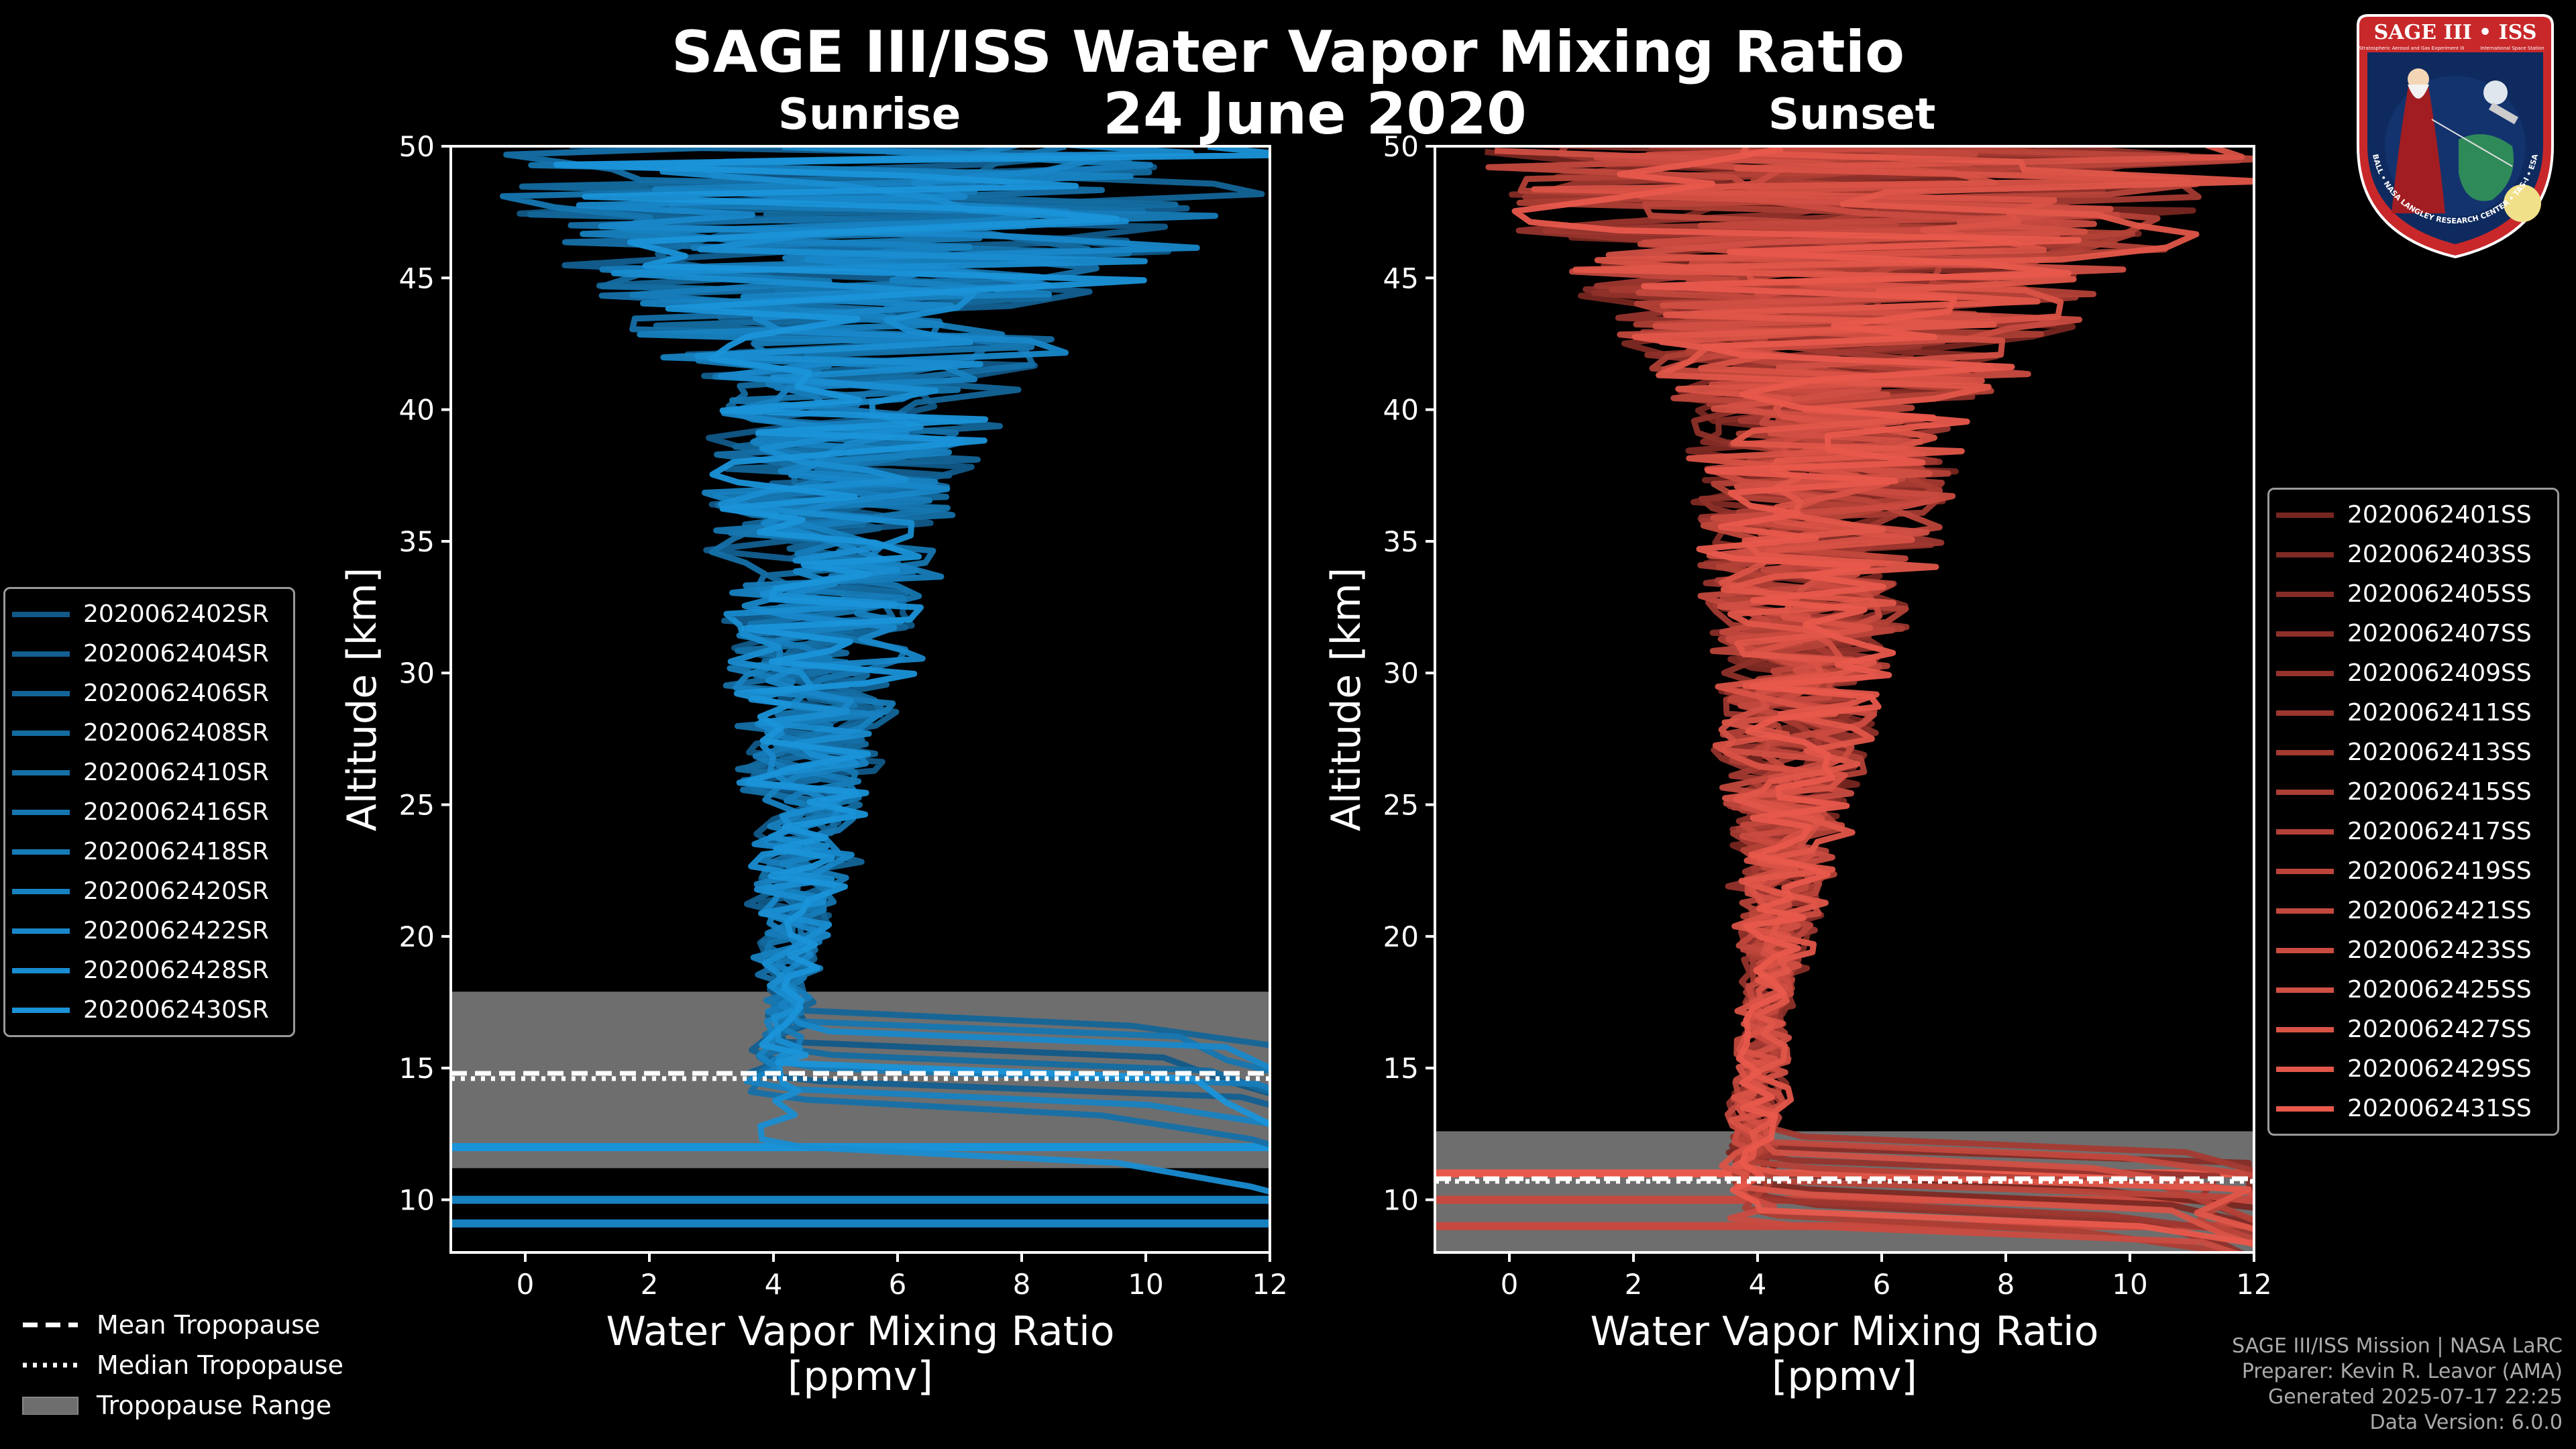  I want to click on sunset-y-axis-label: Altitude [km], so click(1346, 700).